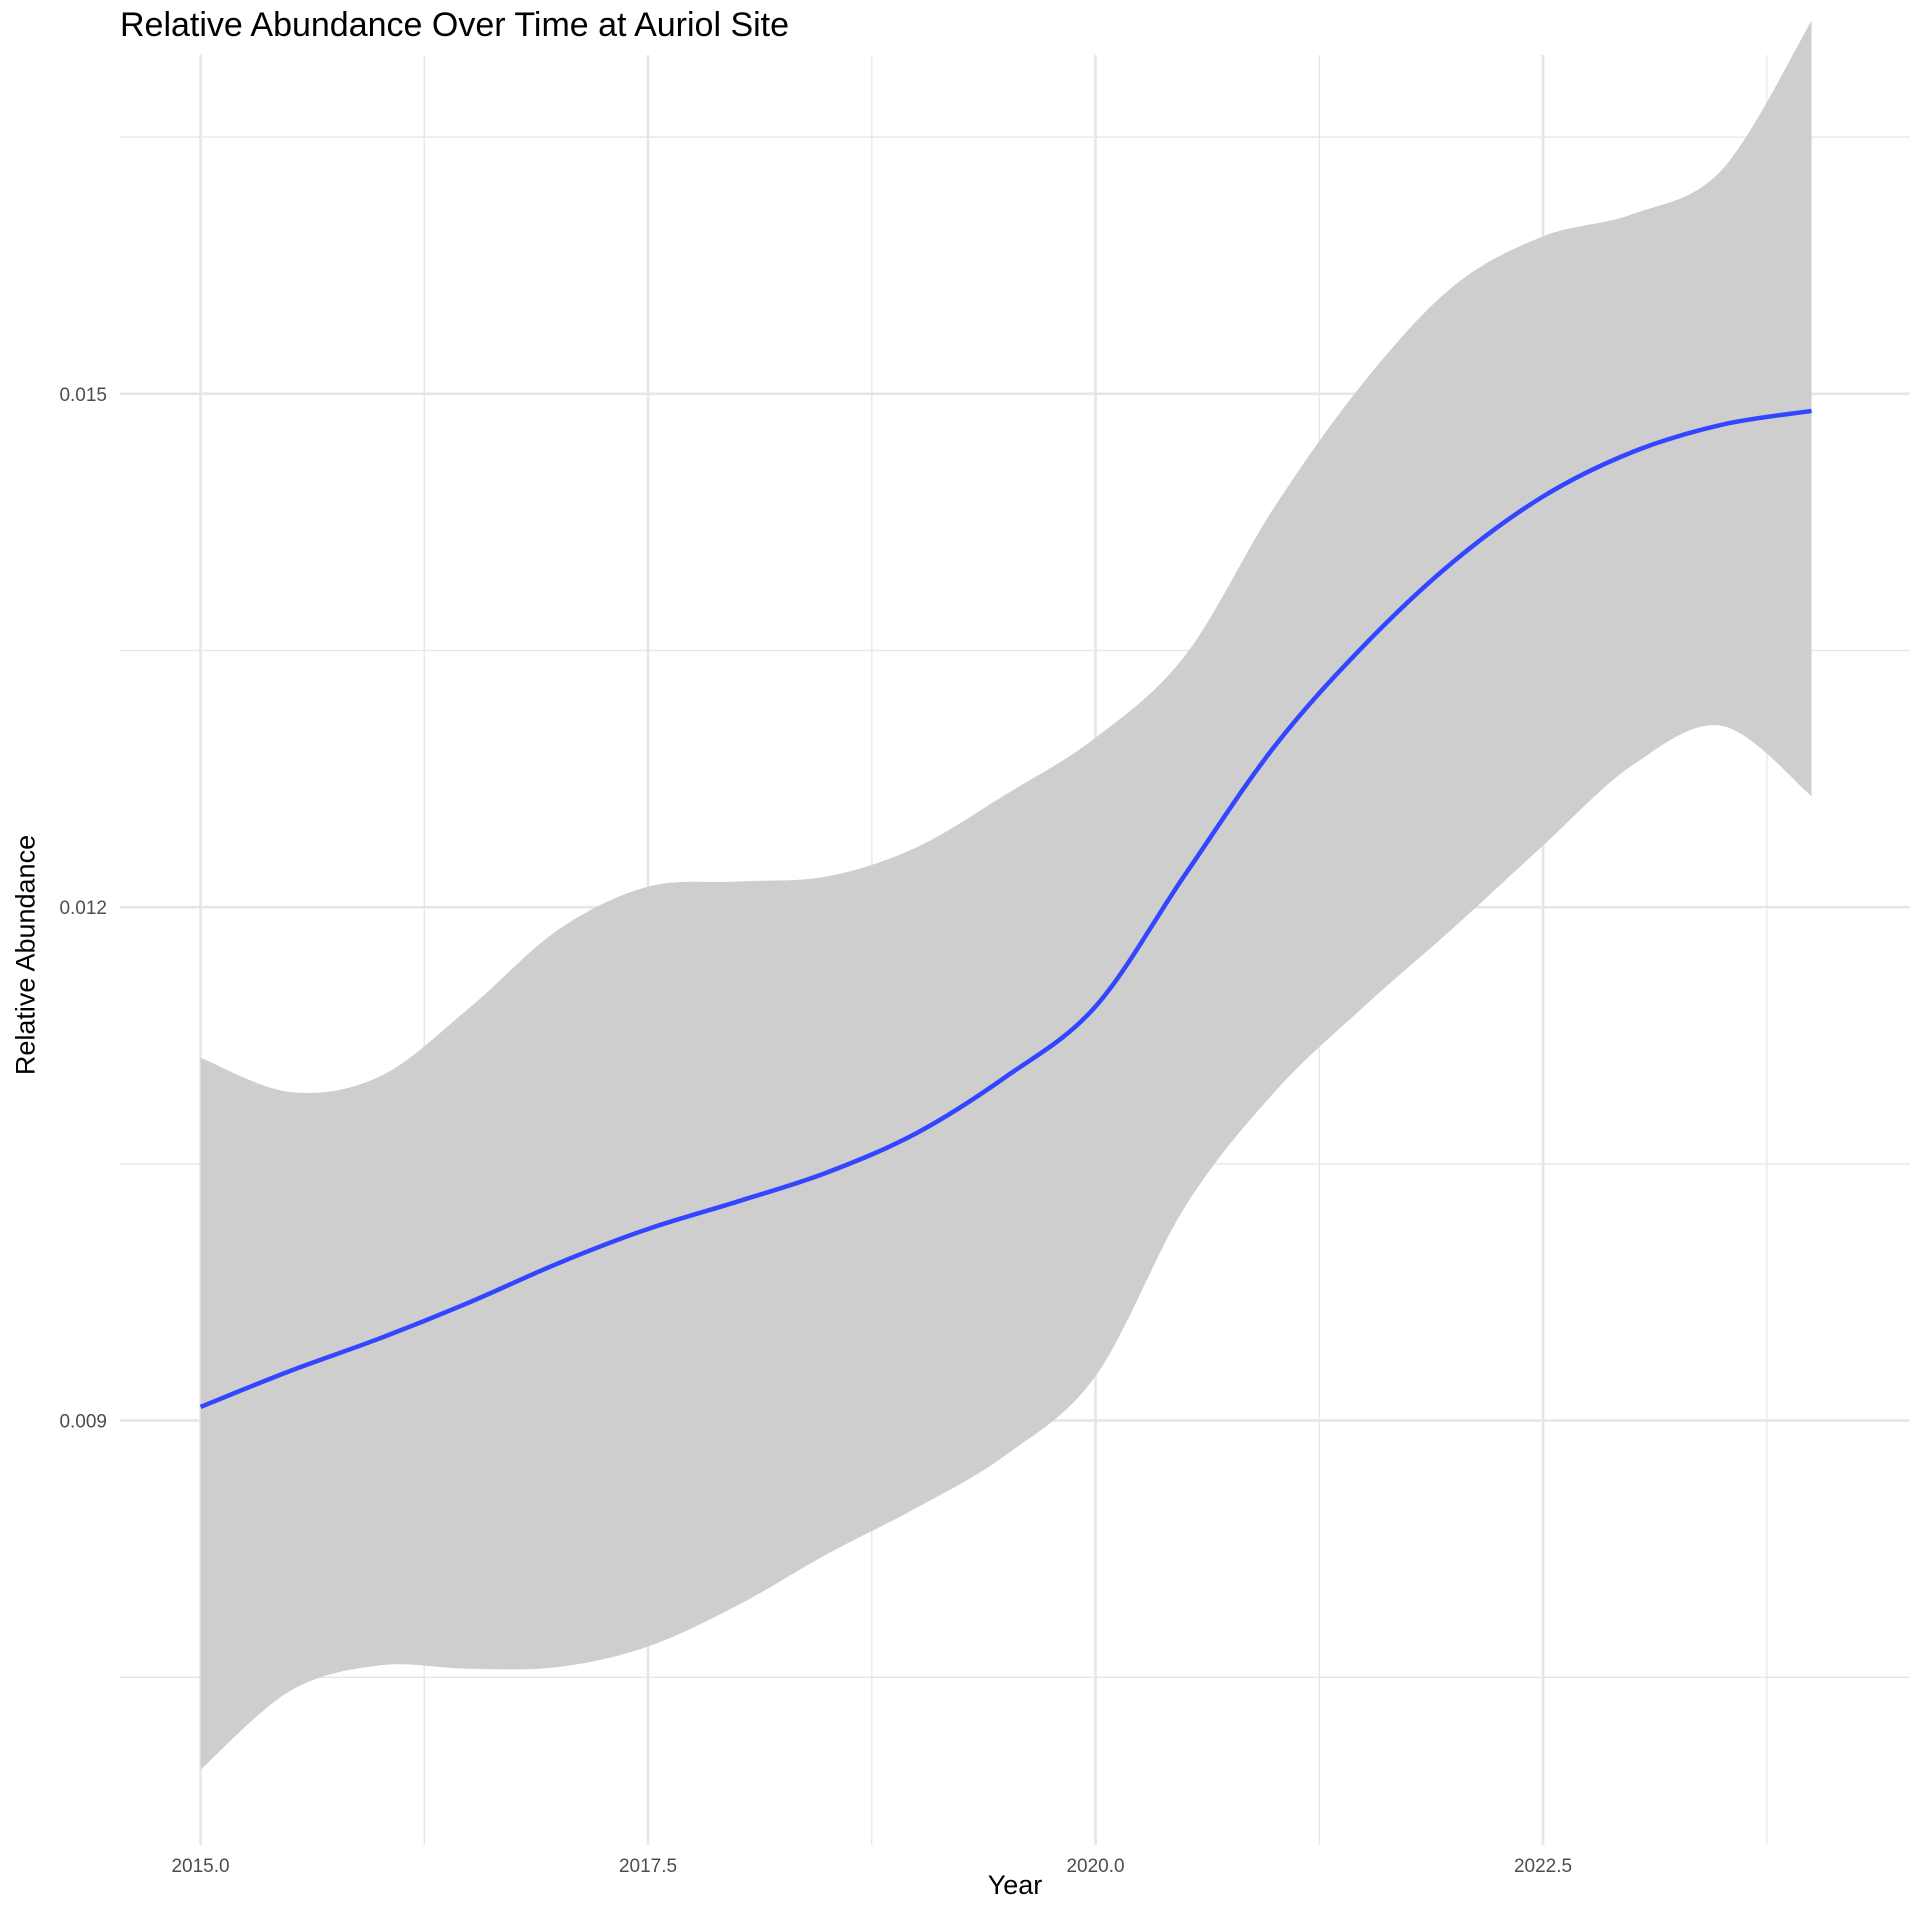  What do you see at coordinates (648, 1866) in the screenshot?
I see `x-tick-label: 2017.5` at bounding box center [648, 1866].